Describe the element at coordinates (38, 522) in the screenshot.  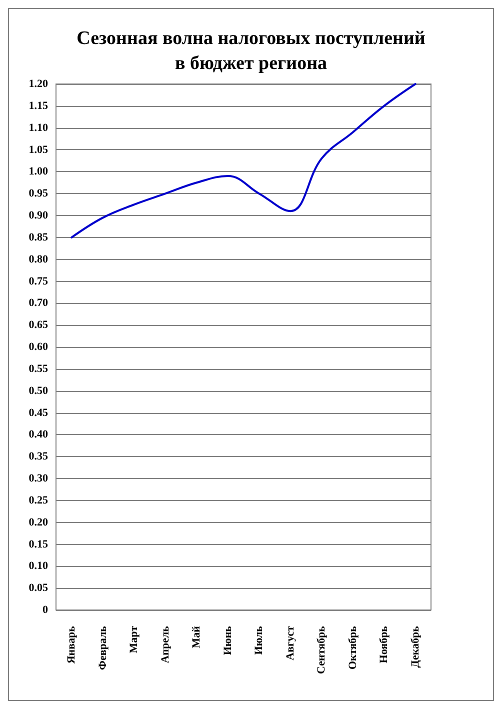
I see `y-tick-label: 0.20` at that location.